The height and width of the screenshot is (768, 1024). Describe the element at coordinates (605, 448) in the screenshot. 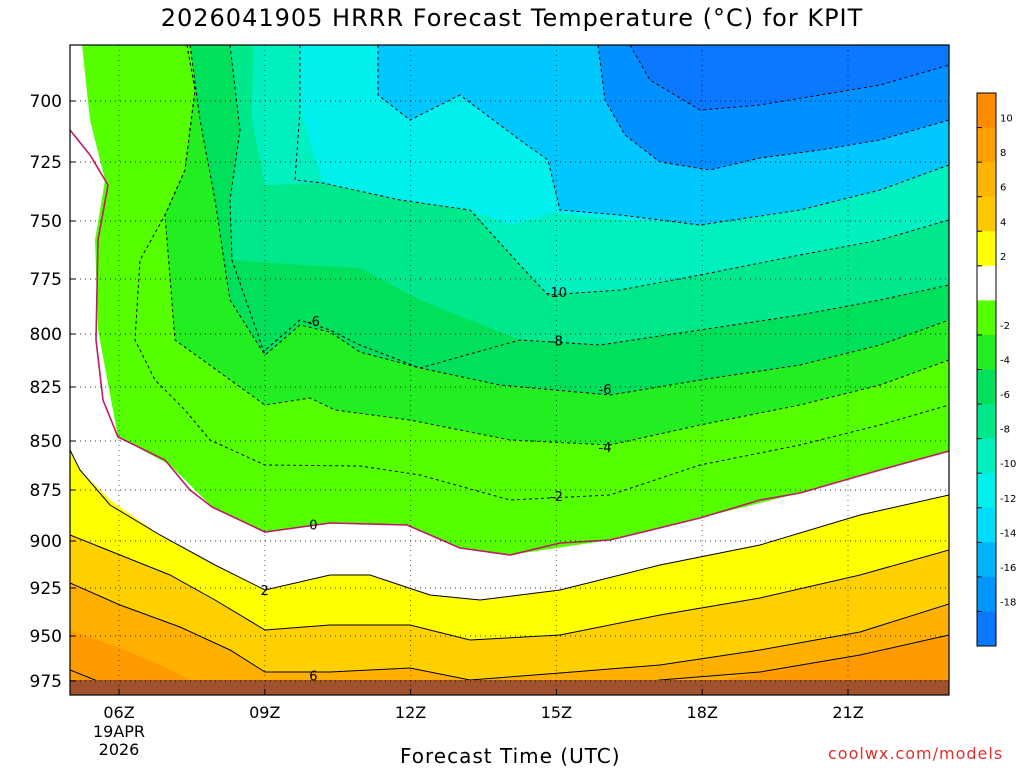

I see `contour-label-4: -4` at that location.